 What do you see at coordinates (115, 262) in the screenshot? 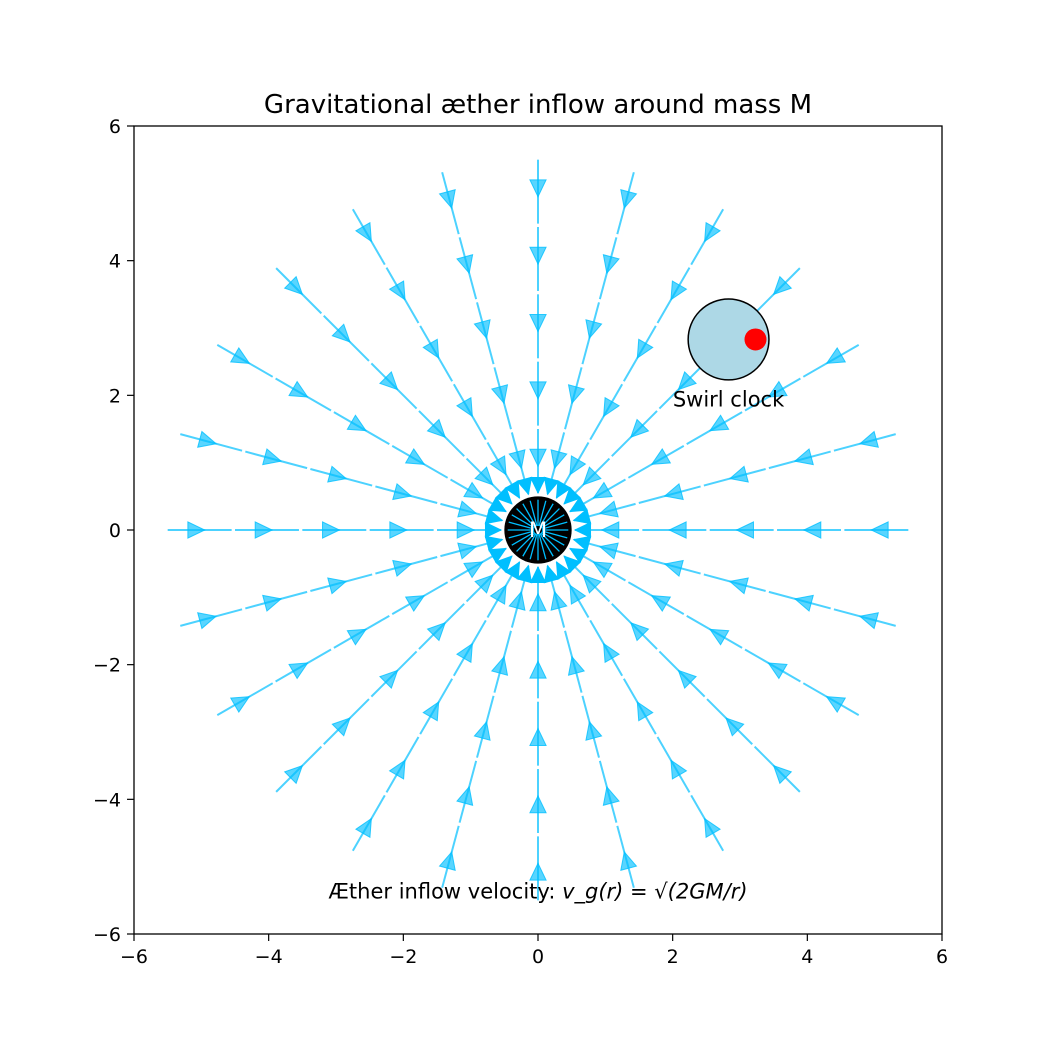
I see `y-tick-label: 4` at bounding box center [115, 262].